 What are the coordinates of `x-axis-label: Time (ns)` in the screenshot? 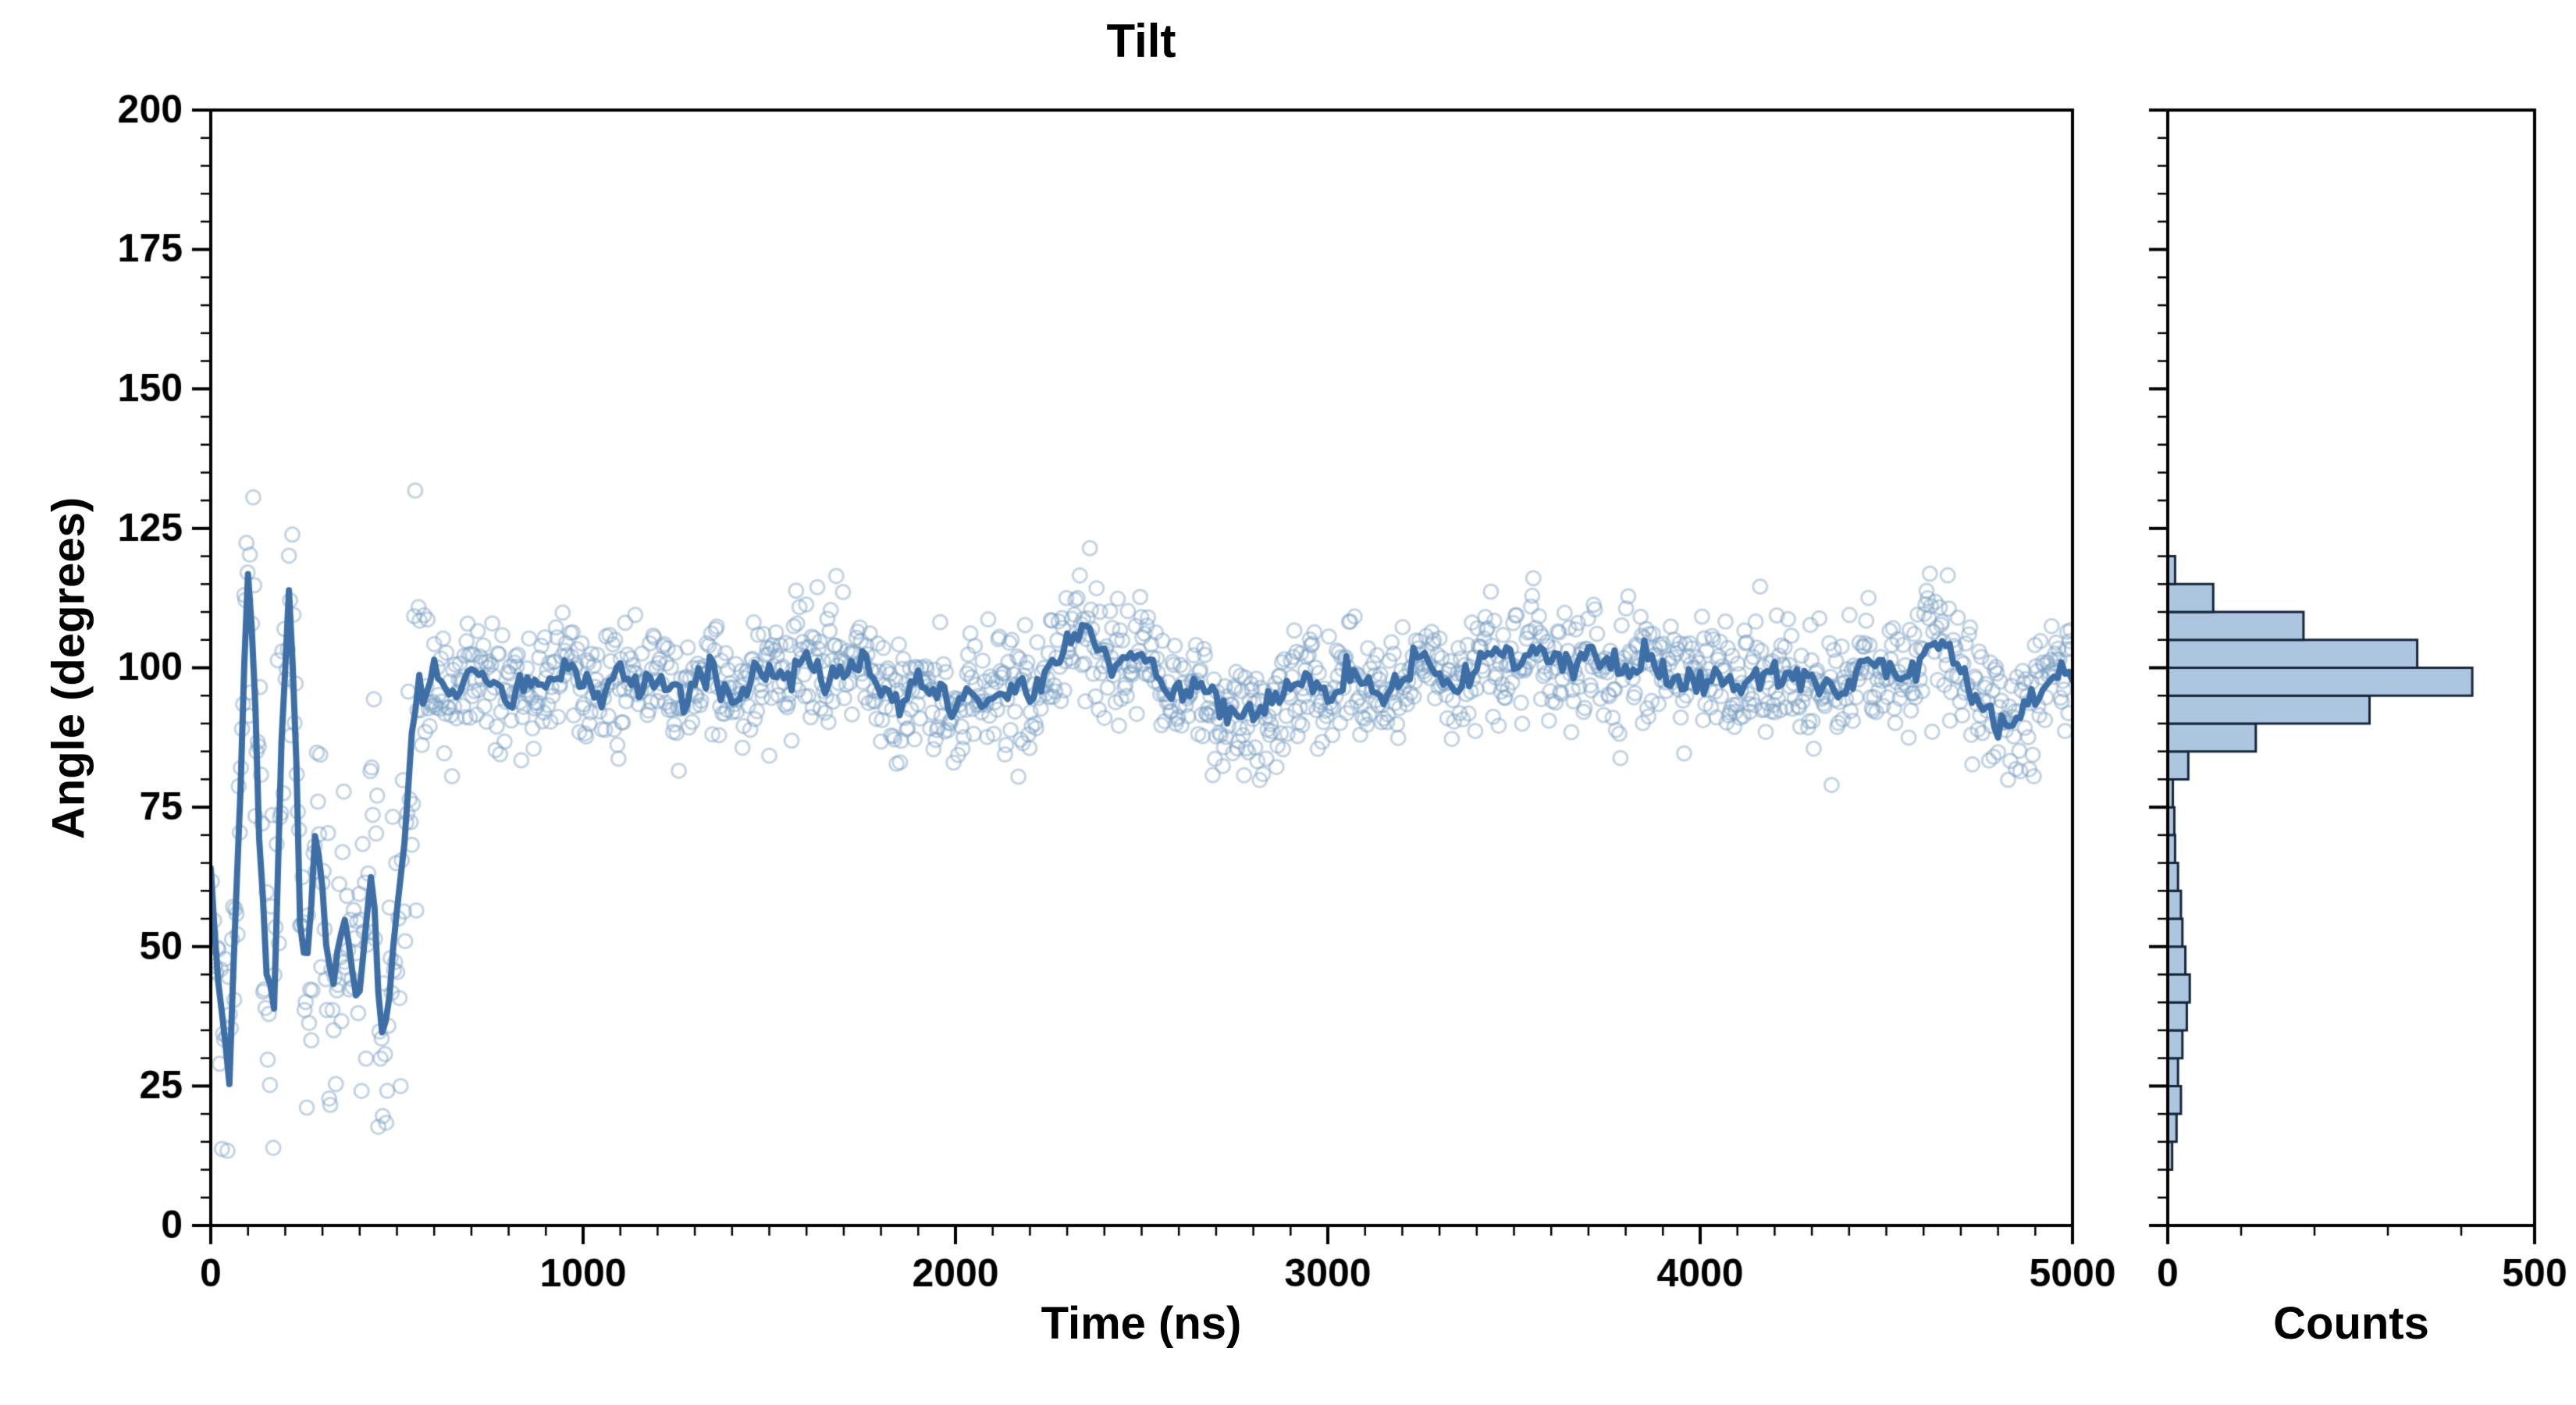 It's located at (1141, 1323).